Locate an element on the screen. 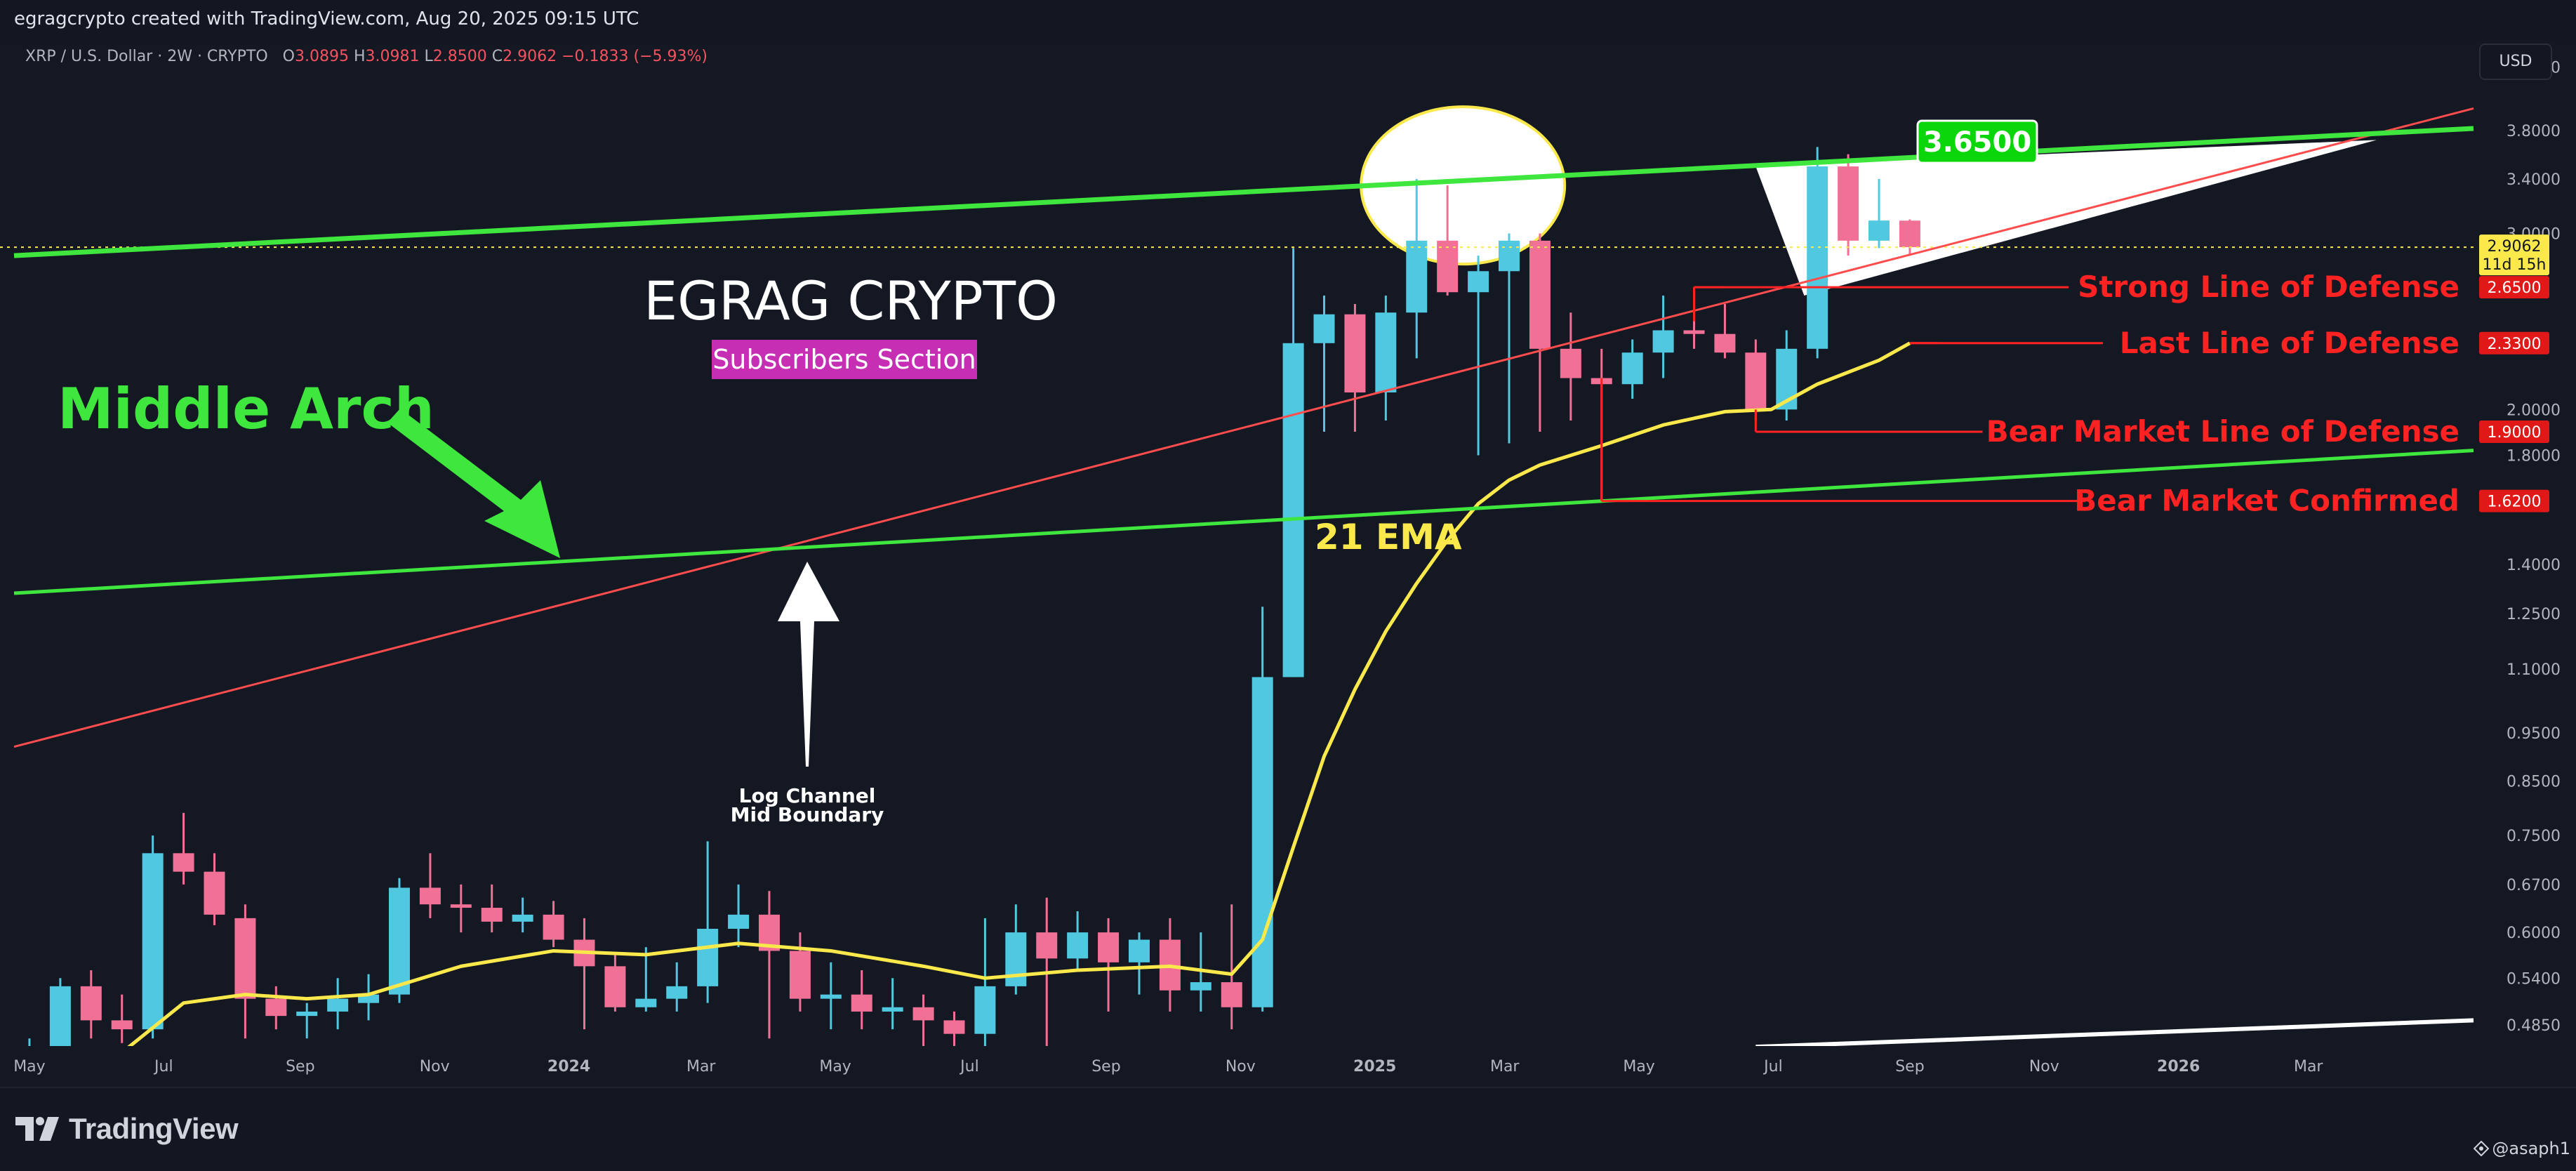  log-channel-label-1: Log Channel is located at coordinates (808, 795).